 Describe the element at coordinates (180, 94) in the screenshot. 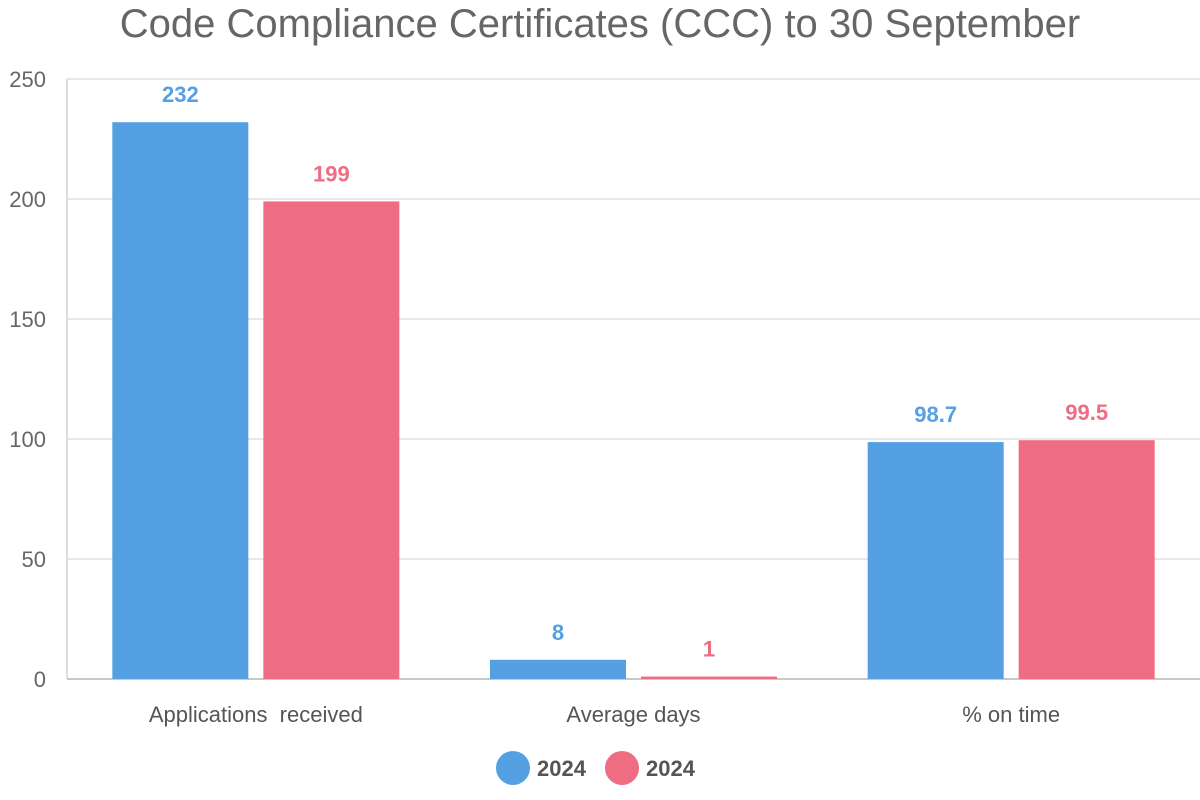

I see `data-label: 232` at that location.